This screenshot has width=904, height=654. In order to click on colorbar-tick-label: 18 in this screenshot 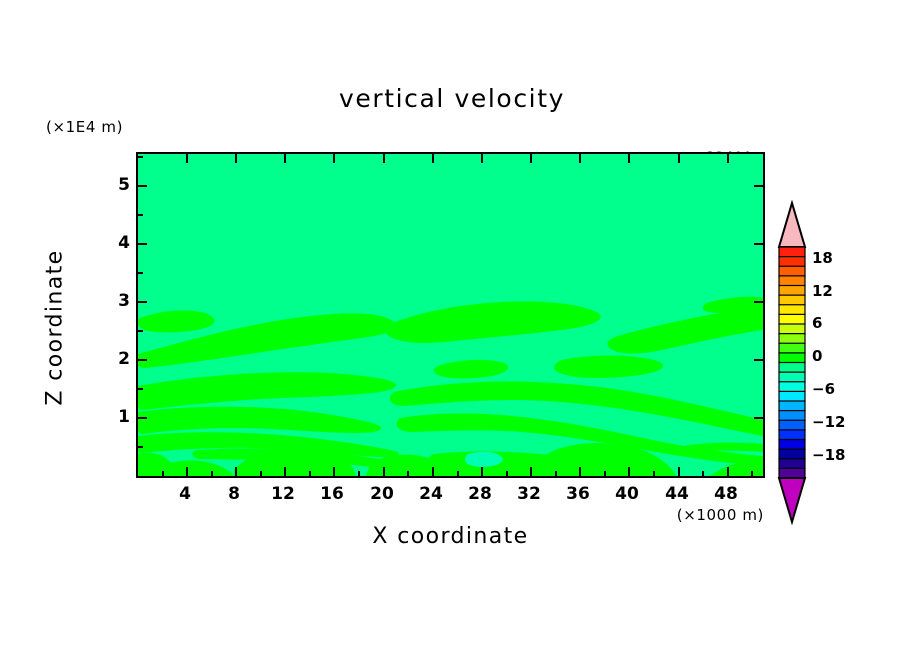, I will do `click(822, 258)`.